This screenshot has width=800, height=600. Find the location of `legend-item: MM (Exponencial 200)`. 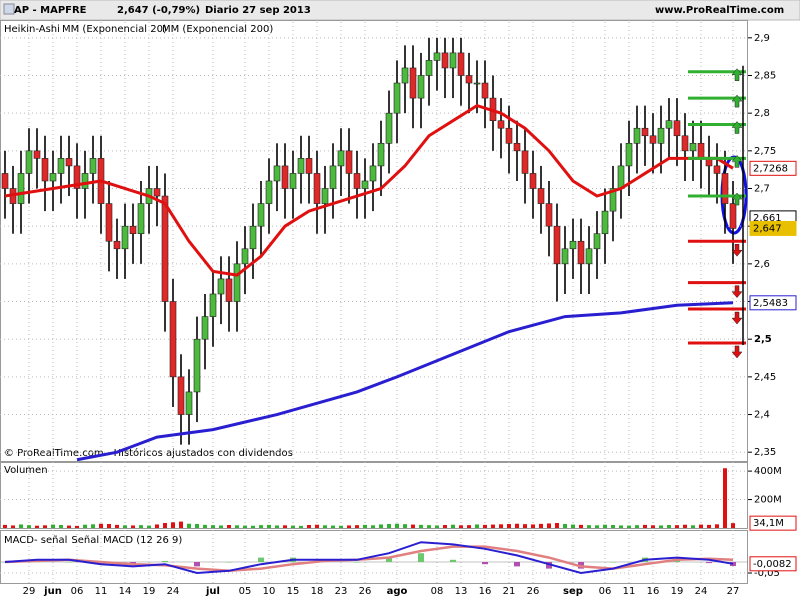

legend-item: MM (Exponencial 200) is located at coordinates (217, 29).